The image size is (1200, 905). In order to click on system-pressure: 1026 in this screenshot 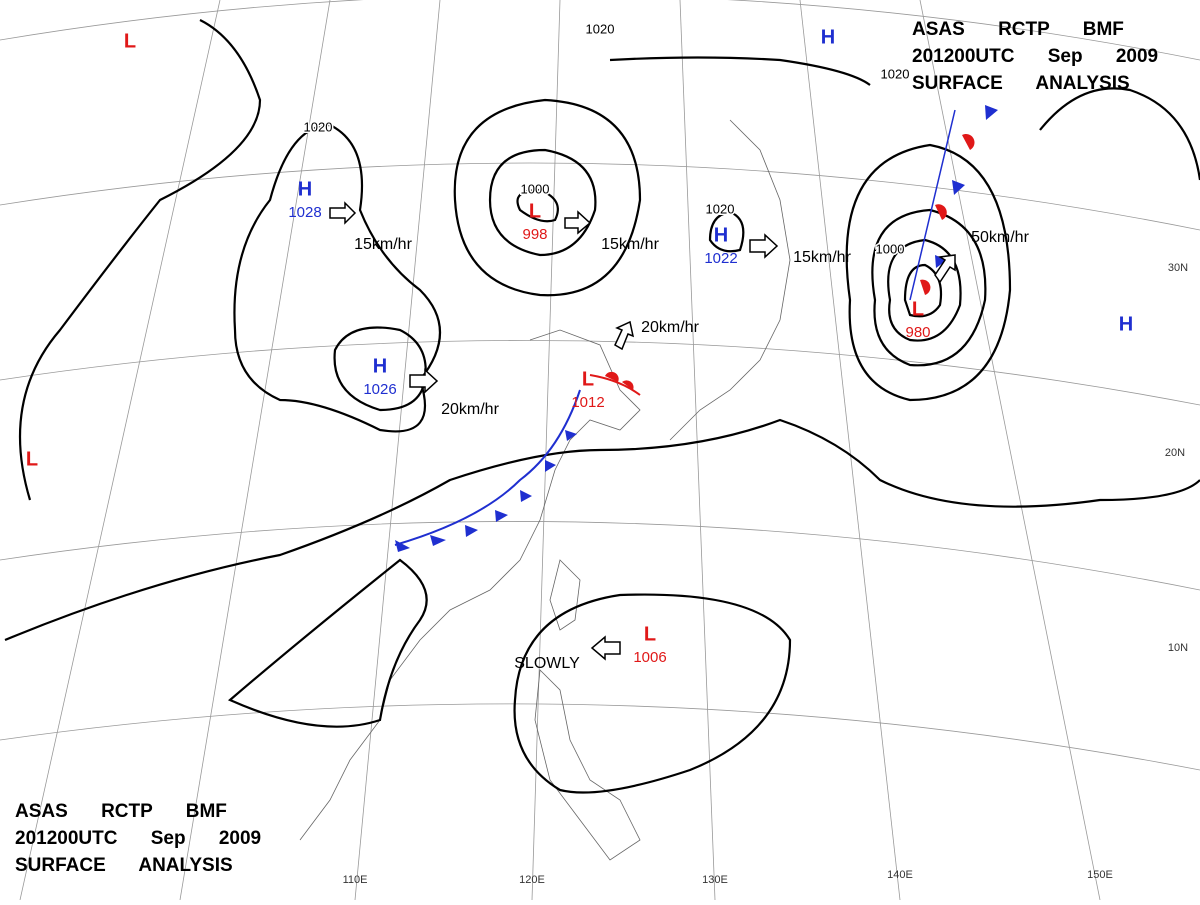, I will do `click(379, 389)`.